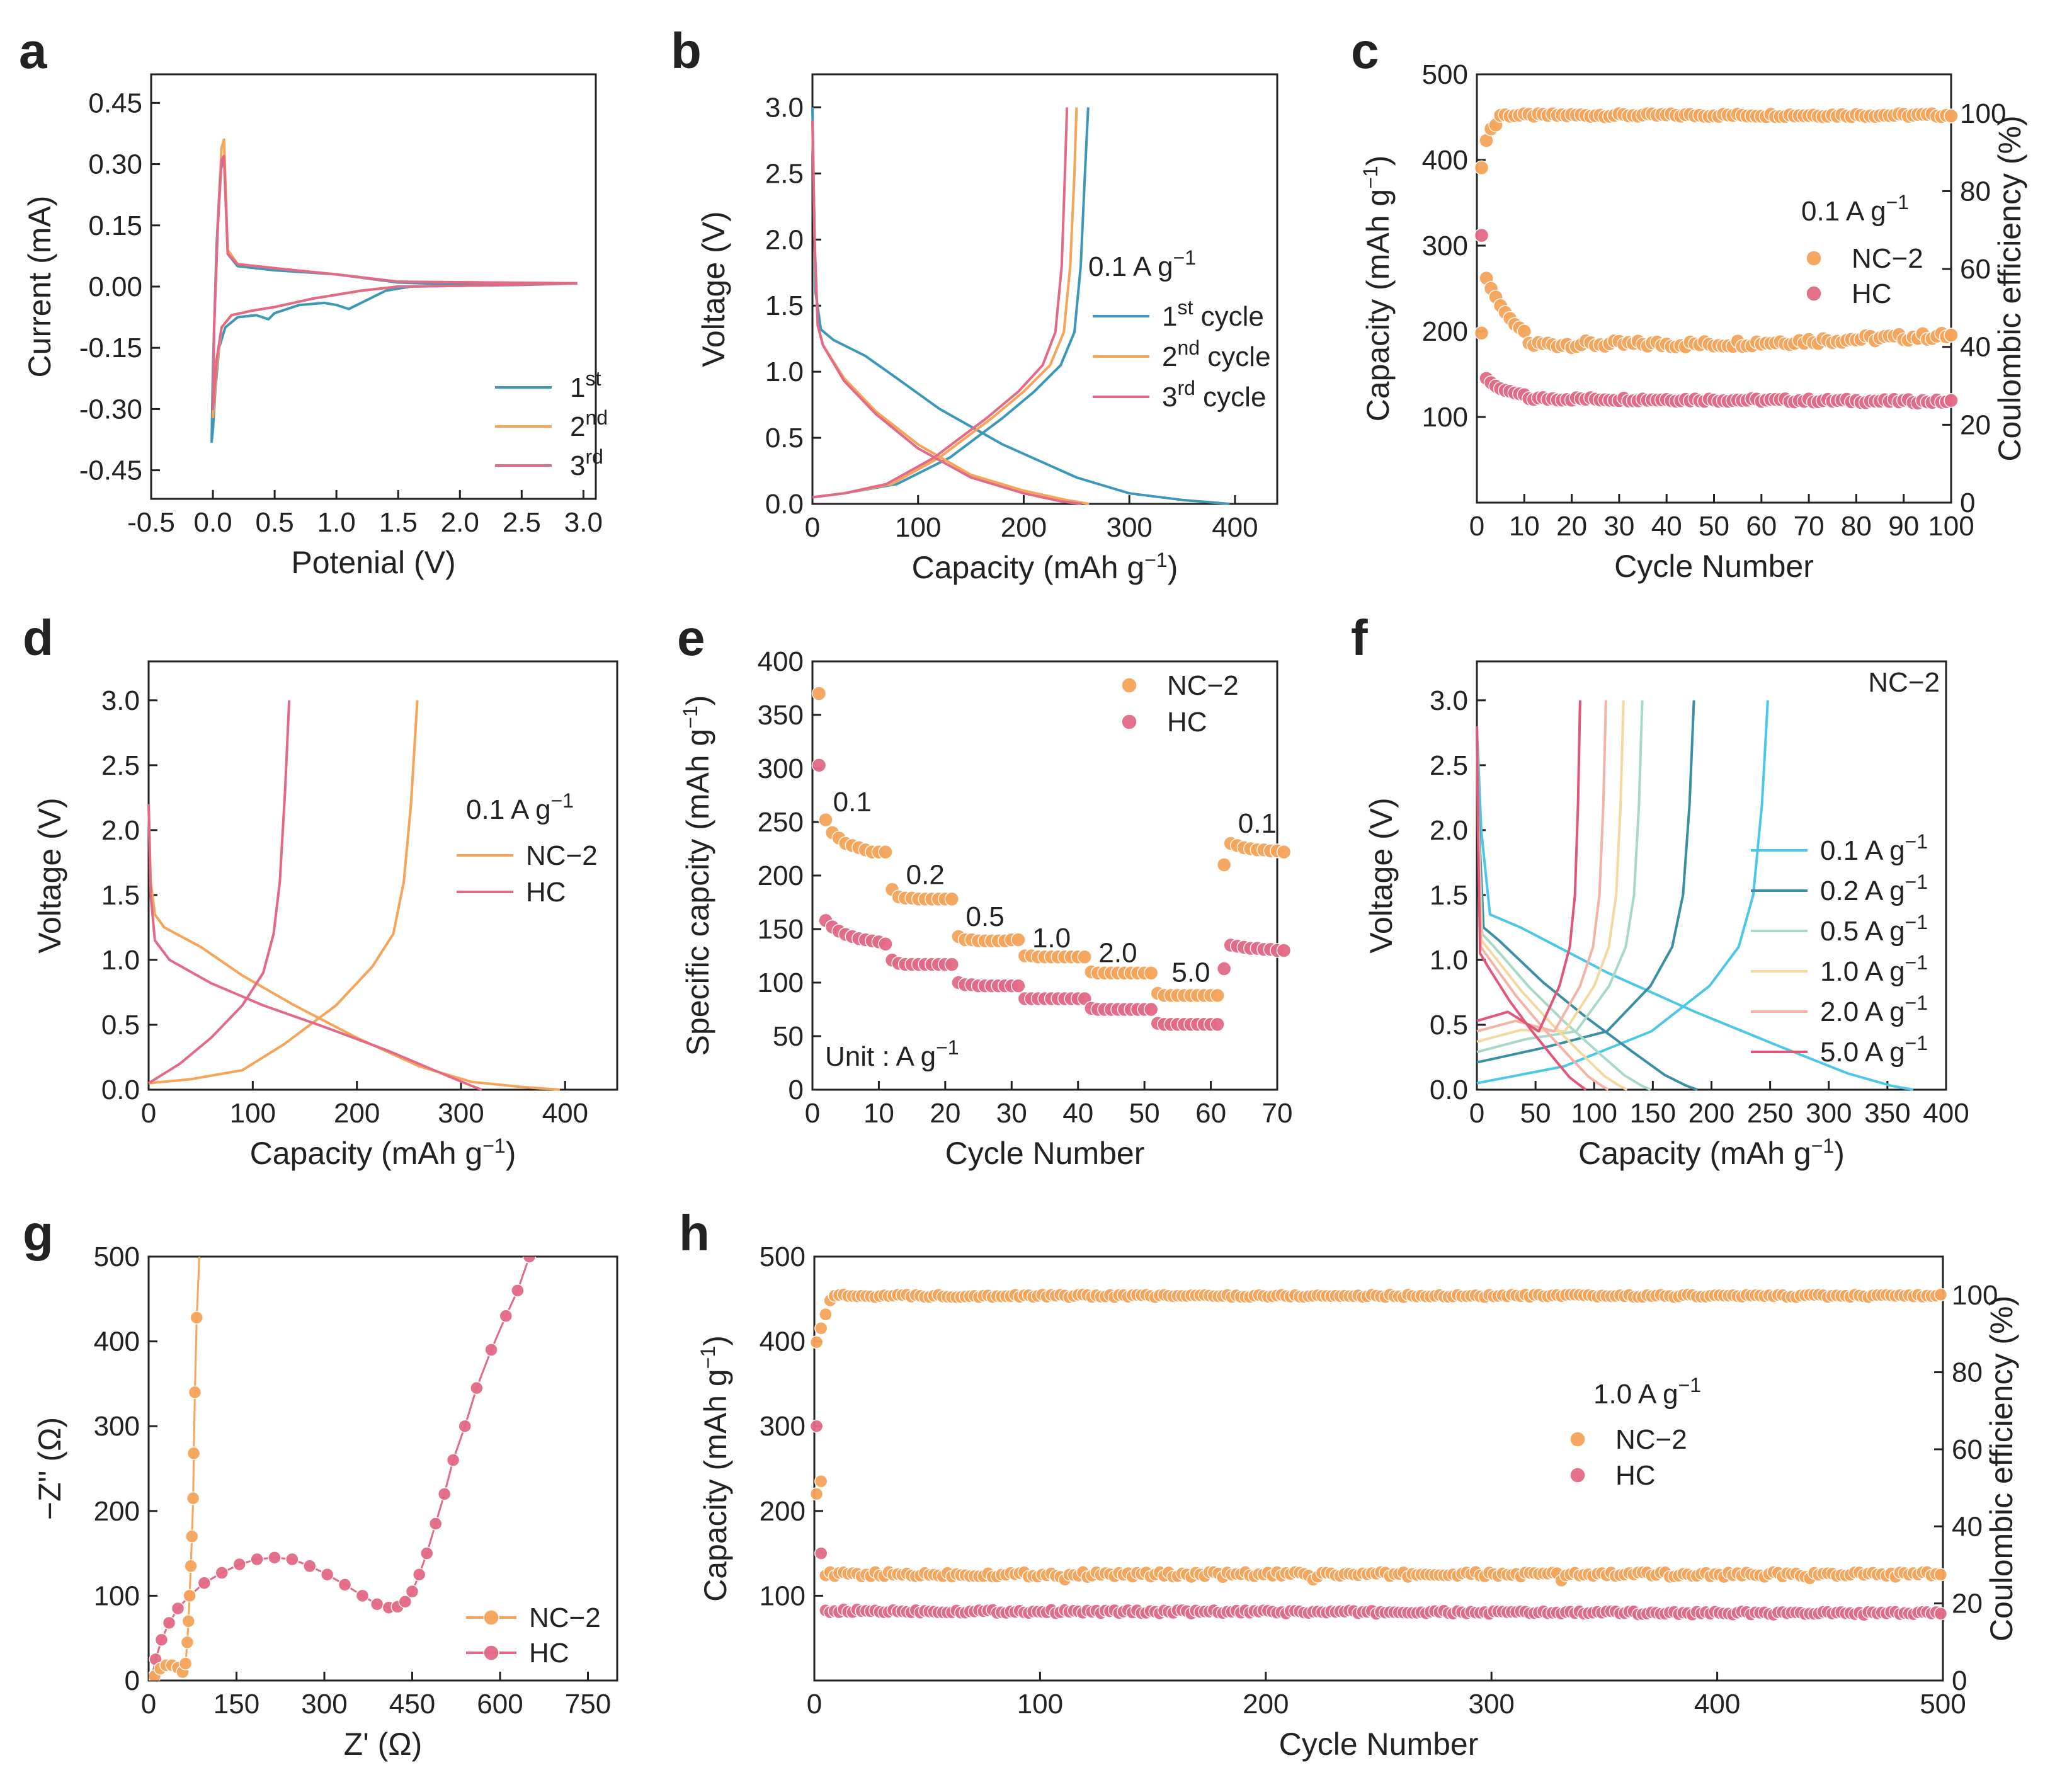  I want to click on y-axis-label: Capacity (mAh g−1), so click(715, 1468).